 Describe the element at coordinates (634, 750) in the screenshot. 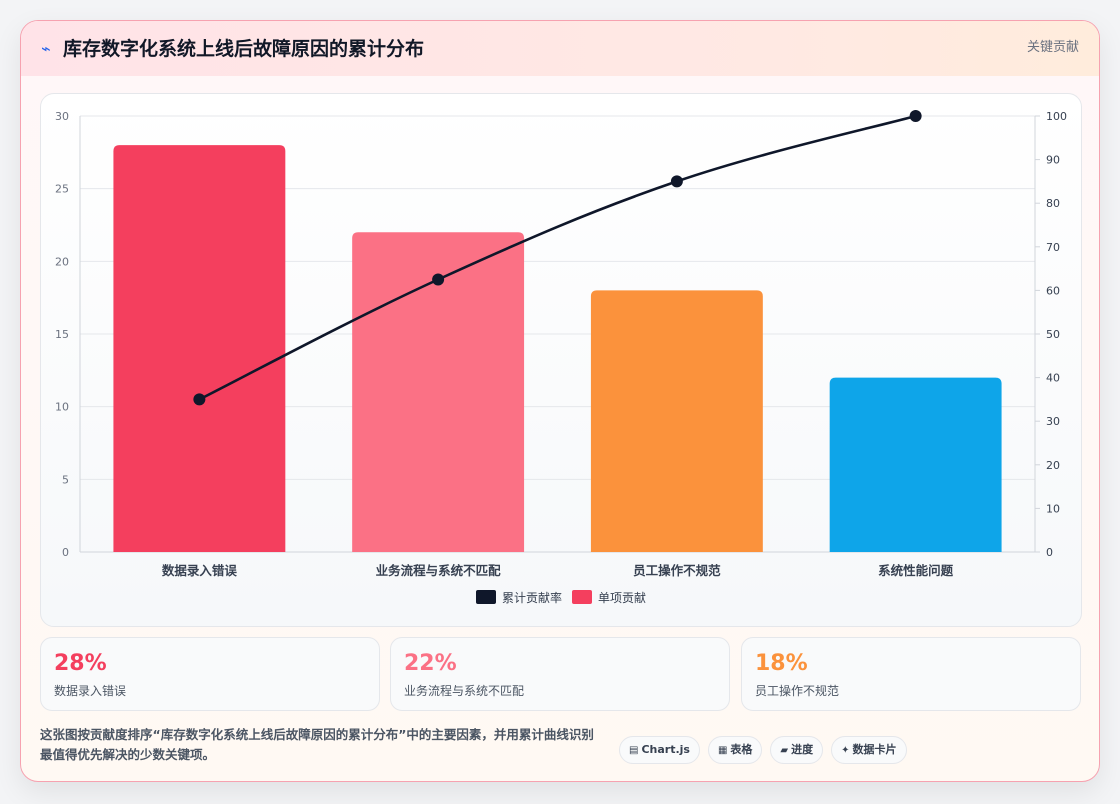

I see `chart-icon: ▤` at that location.